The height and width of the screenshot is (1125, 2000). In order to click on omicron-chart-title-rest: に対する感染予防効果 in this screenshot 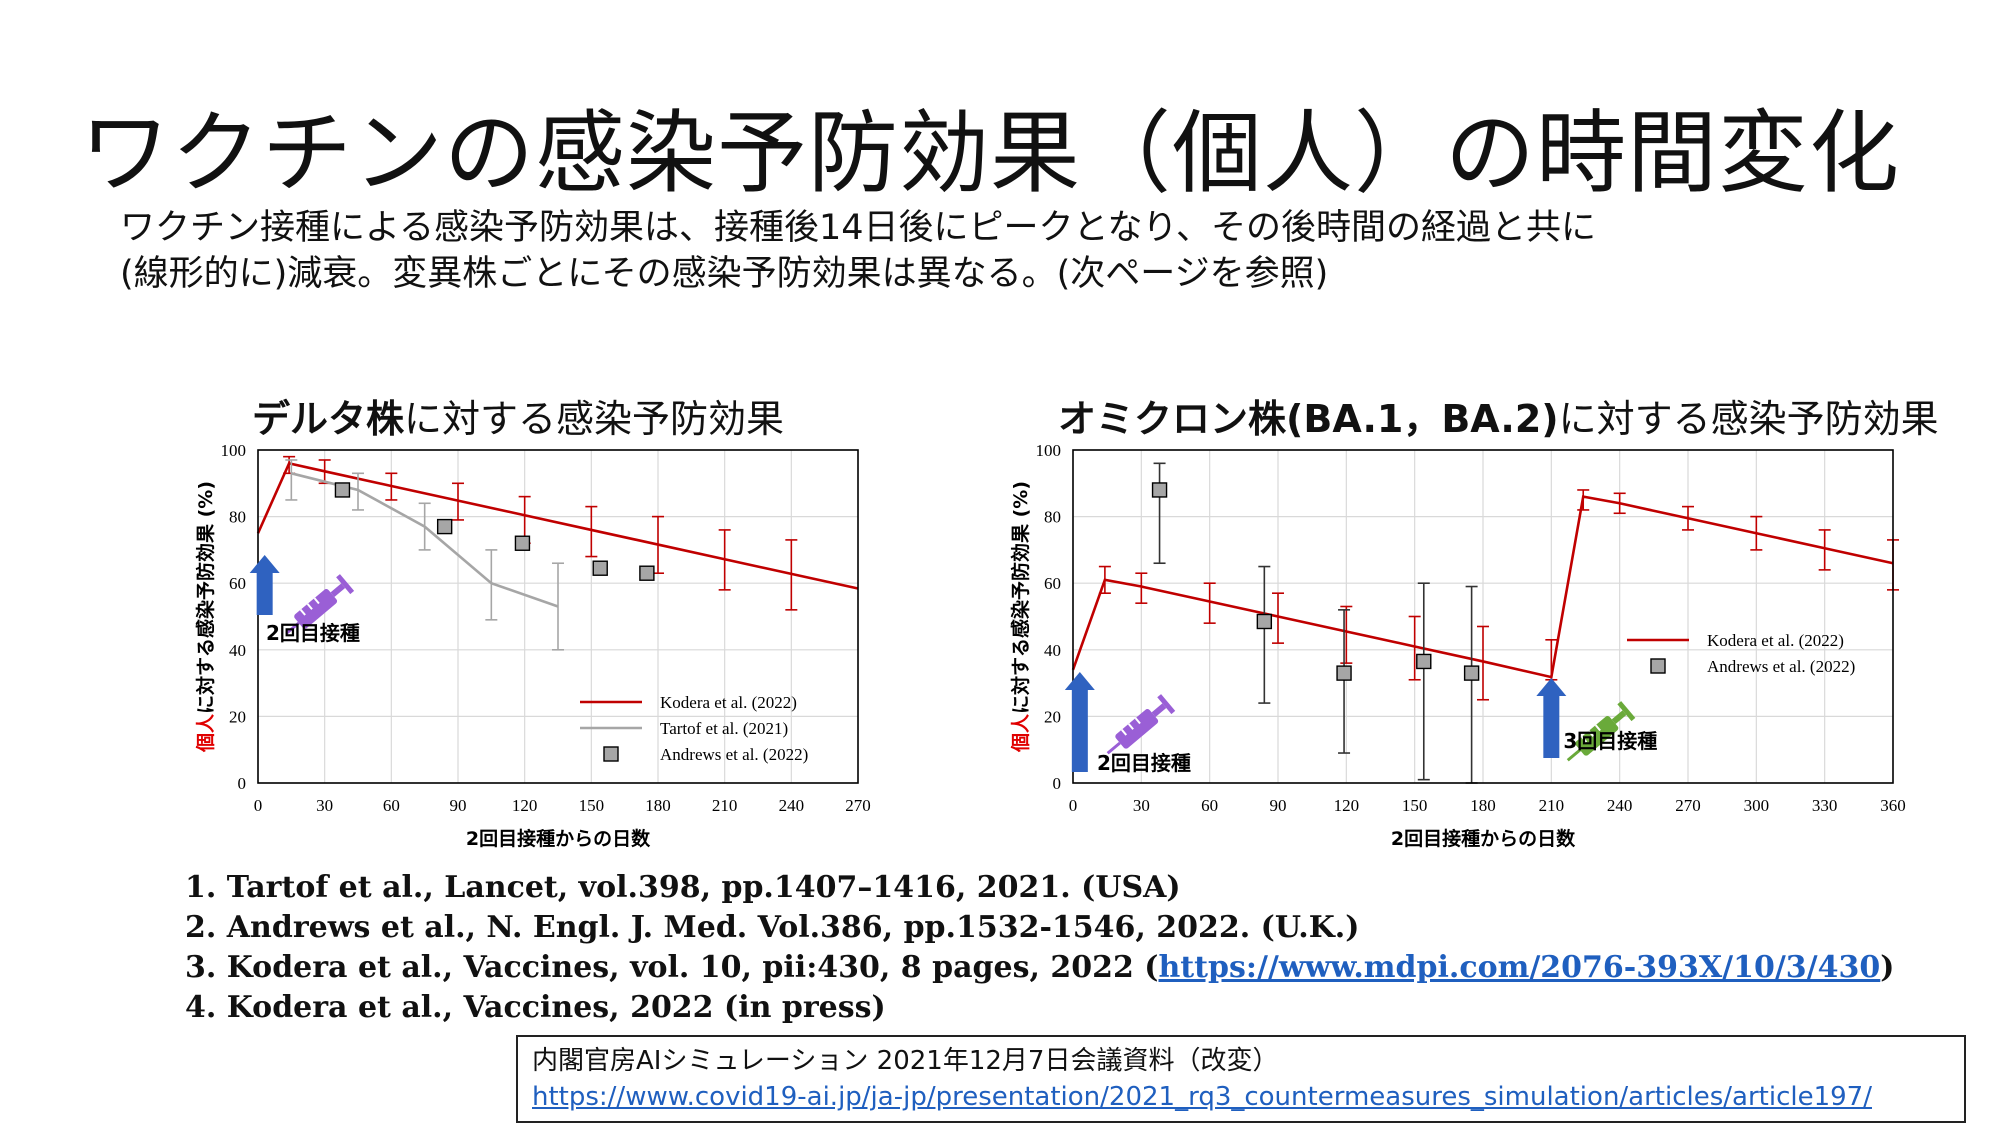, I will do `click(1748, 419)`.